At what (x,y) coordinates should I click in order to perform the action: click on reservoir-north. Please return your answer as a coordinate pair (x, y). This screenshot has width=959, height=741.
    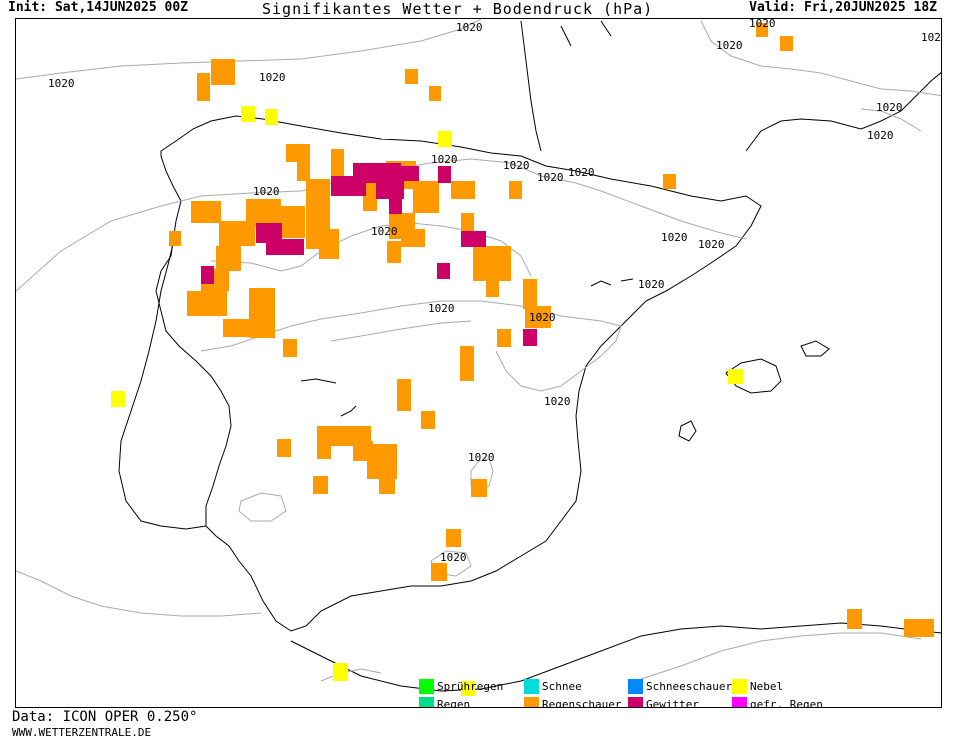
    Looking at the image, I should click on (612, 282).